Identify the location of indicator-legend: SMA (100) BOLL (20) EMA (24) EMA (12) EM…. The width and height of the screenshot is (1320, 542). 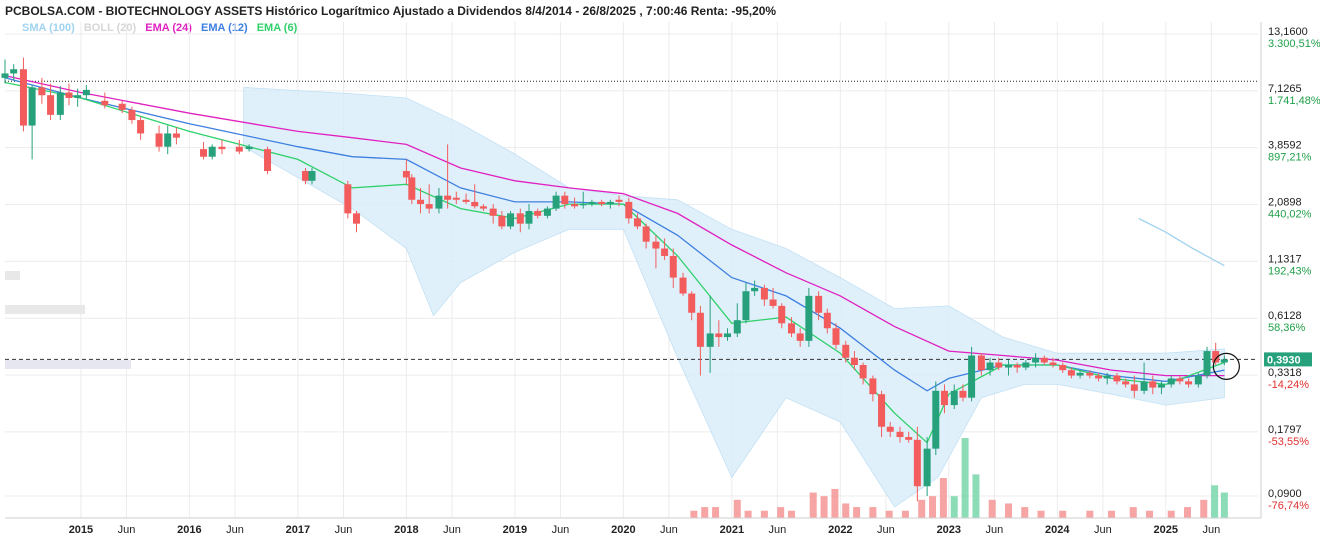
(162, 28).